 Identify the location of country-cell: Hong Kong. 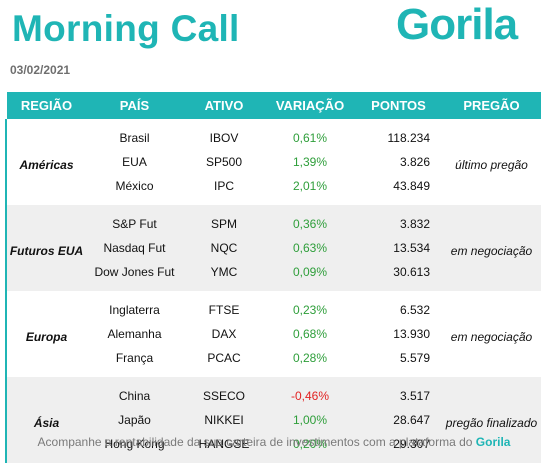
(134, 447).